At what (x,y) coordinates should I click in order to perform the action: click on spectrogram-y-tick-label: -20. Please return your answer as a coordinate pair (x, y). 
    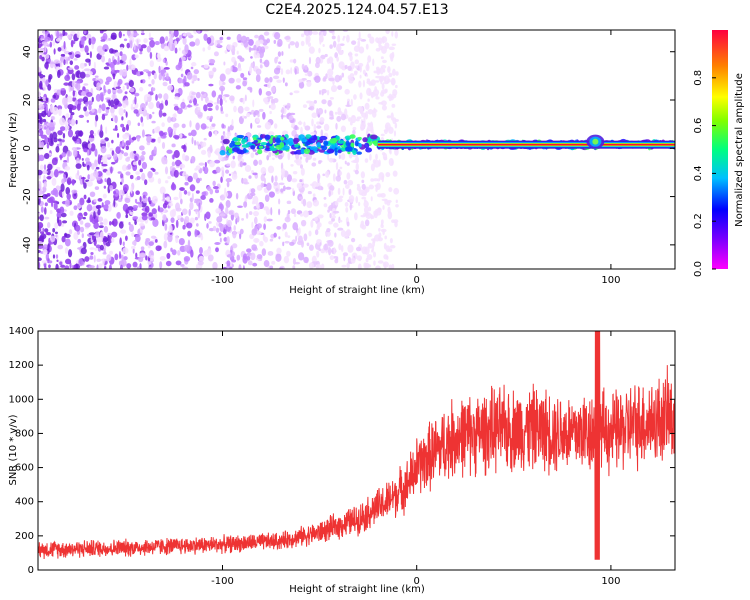
    Looking at the image, I should click on (27, 196).